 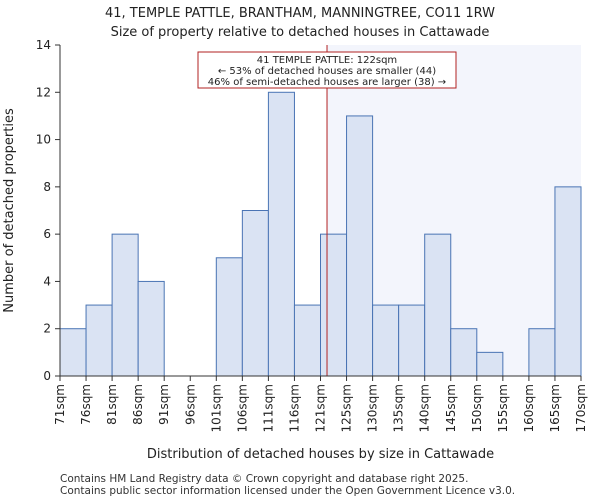 I want to click on x-tick-label: 170sqm, so click(x=581, y=408).